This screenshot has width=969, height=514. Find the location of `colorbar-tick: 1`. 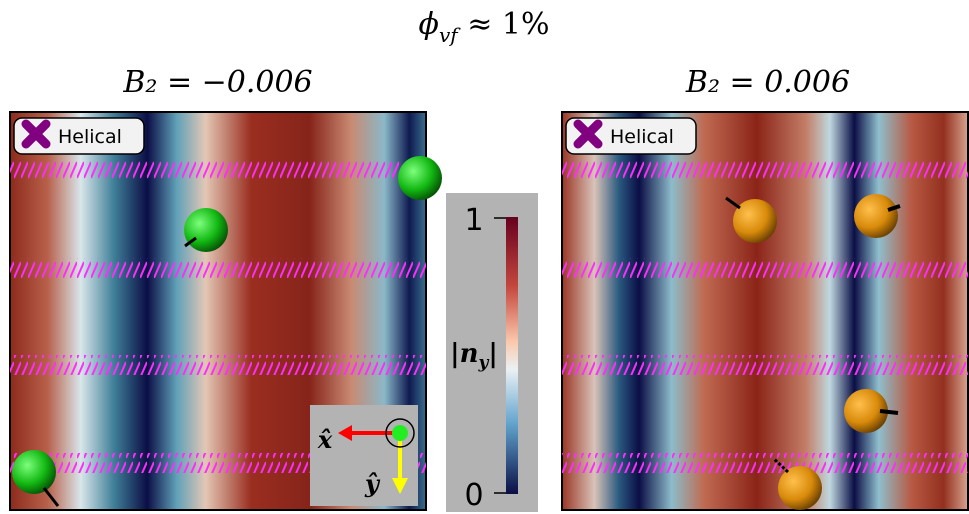

colorbar-tick: 1 is located at coordinates (473, 220).